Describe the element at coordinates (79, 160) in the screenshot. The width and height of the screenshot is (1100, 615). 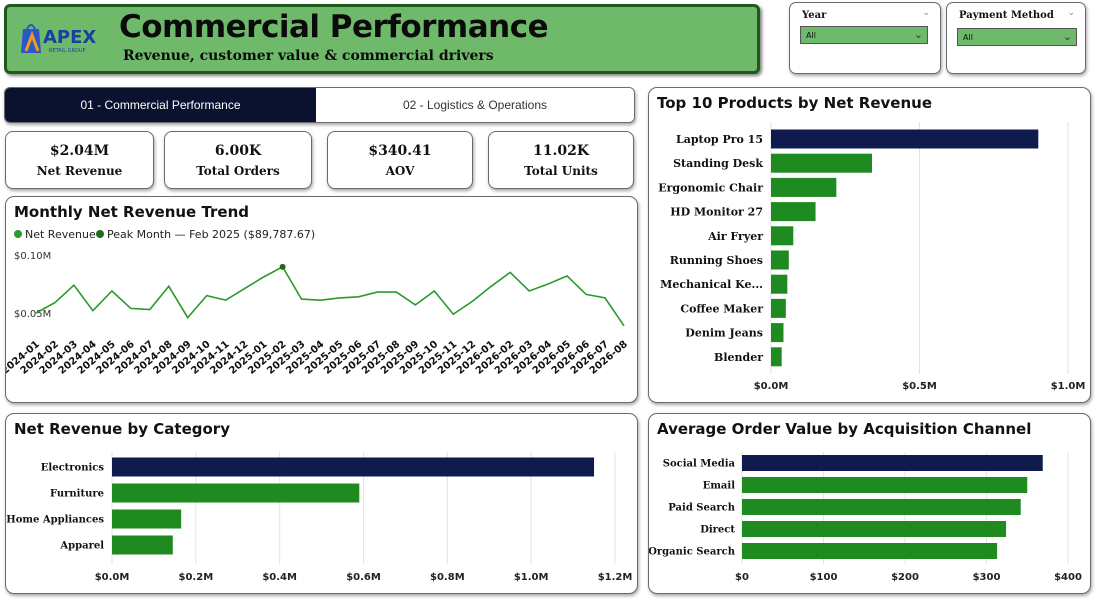
I see `kpi-net-revenue: $2.04M Net Revenue` at that location.